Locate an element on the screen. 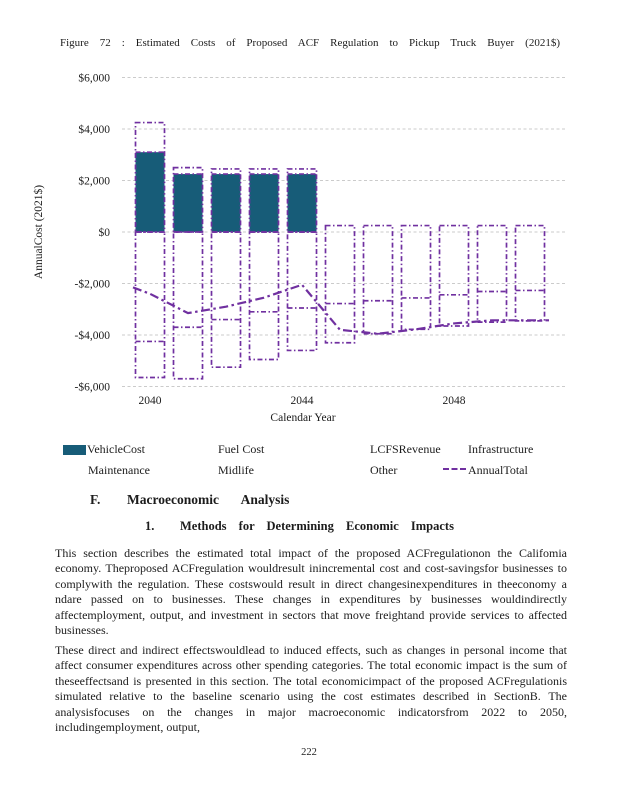  legend-label: Maintenance is located at coordinates (119, 470).